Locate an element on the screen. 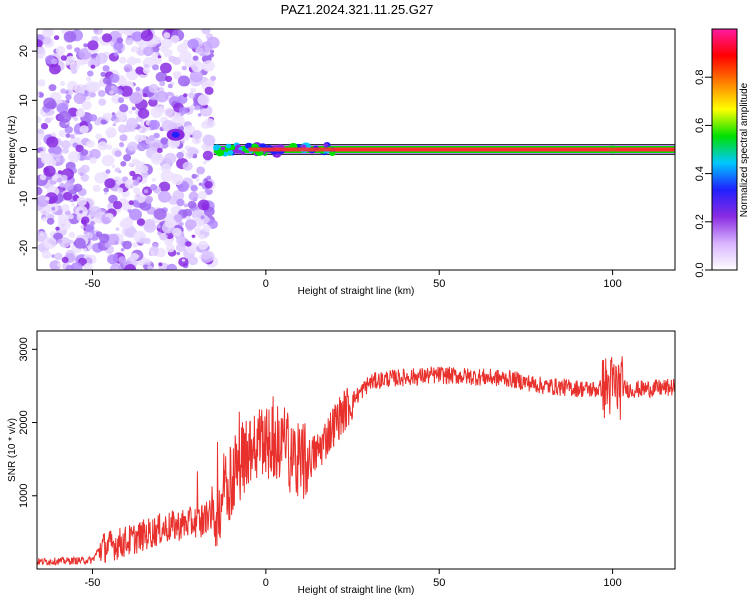 The width and height of the screenshot is (750, 600). spectrogram-x-ticks: -50 0 50 100 is located at coordinates (353, 280).